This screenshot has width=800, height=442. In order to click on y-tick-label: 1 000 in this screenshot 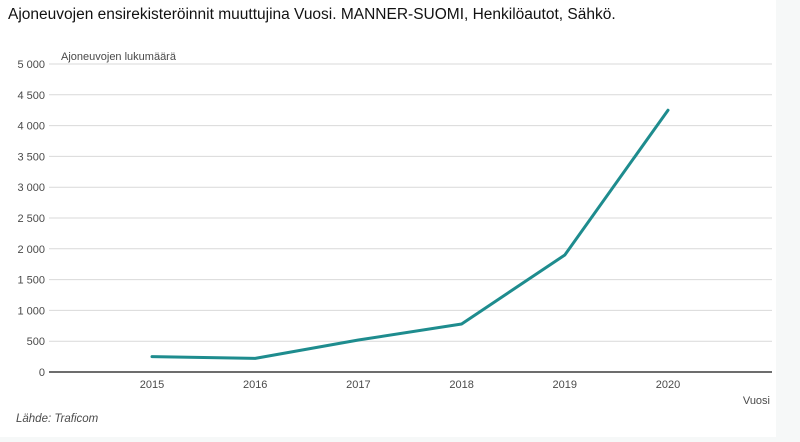, I will do `click(31, 311)`.